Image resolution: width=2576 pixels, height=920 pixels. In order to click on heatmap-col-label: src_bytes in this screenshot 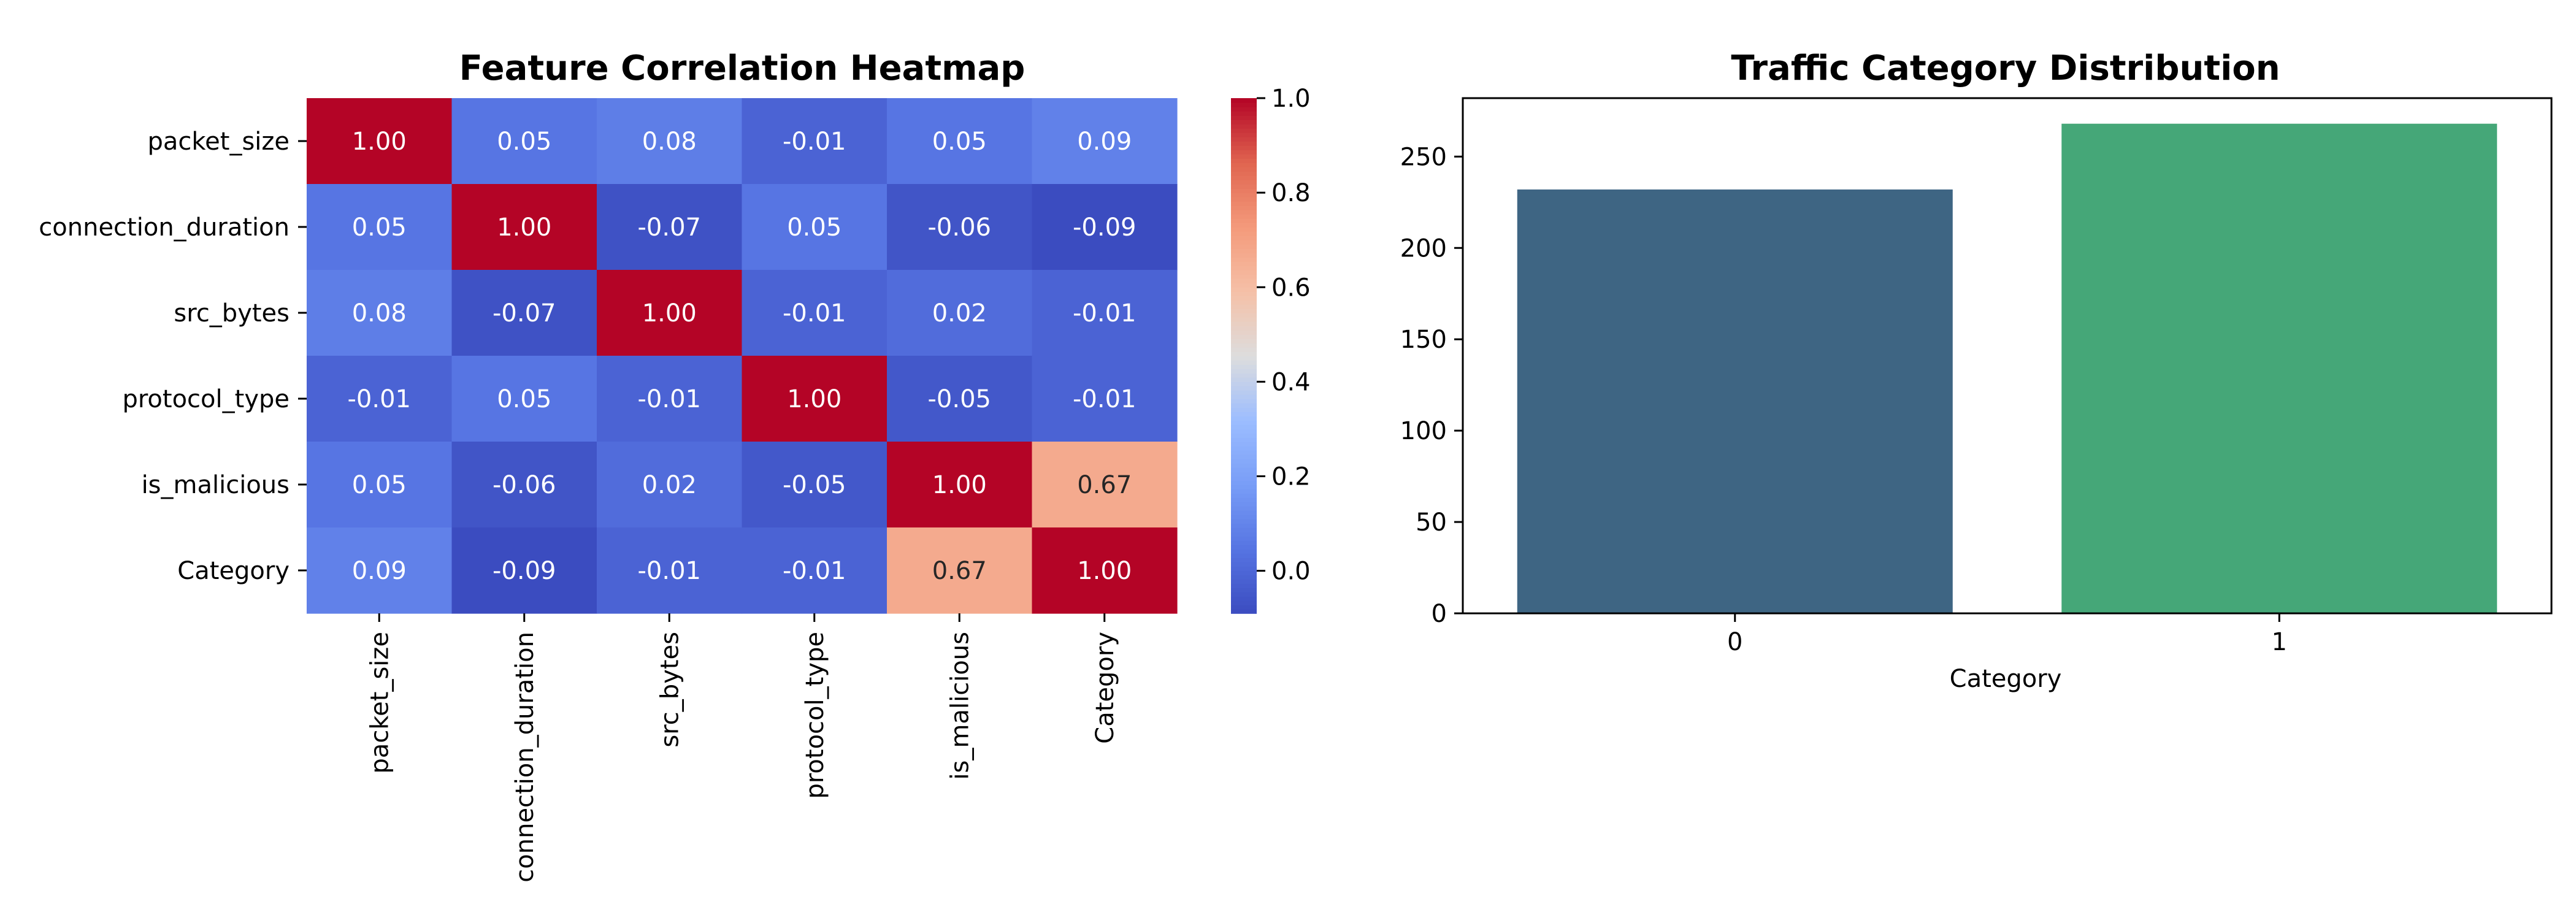, I will do `click(670, 690)`.